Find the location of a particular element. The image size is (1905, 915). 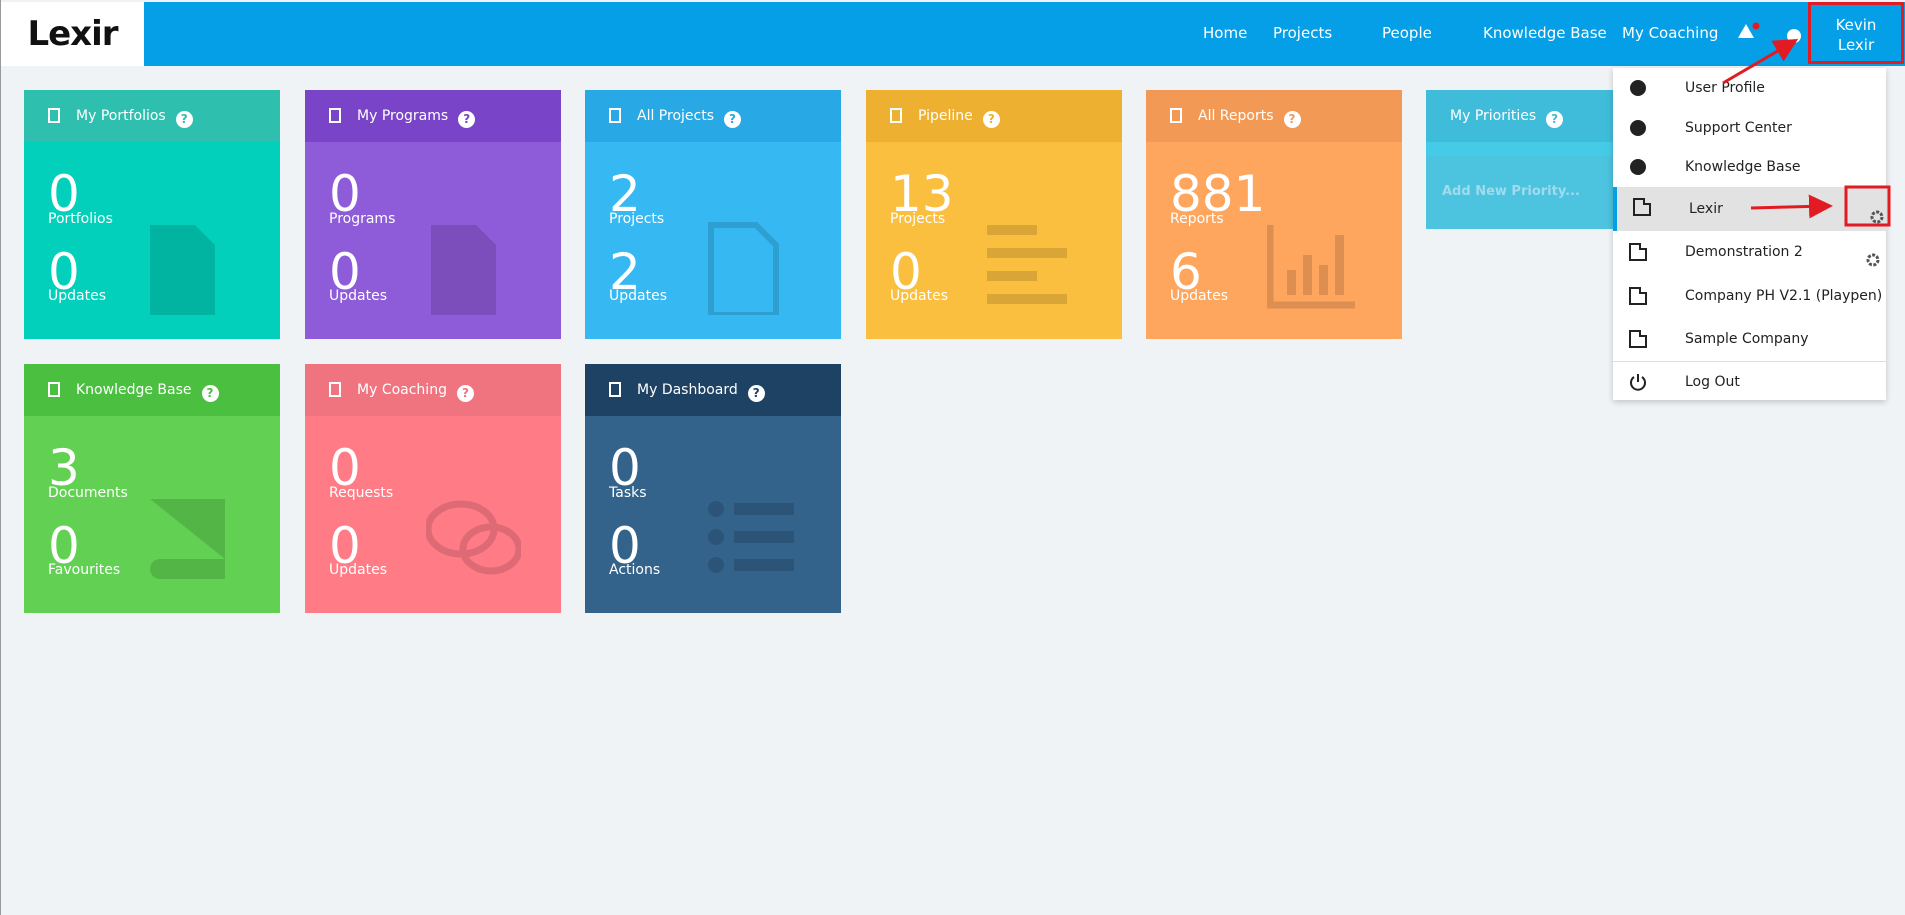

menu-item: Sample Company is located at coordinates (1749, 339).